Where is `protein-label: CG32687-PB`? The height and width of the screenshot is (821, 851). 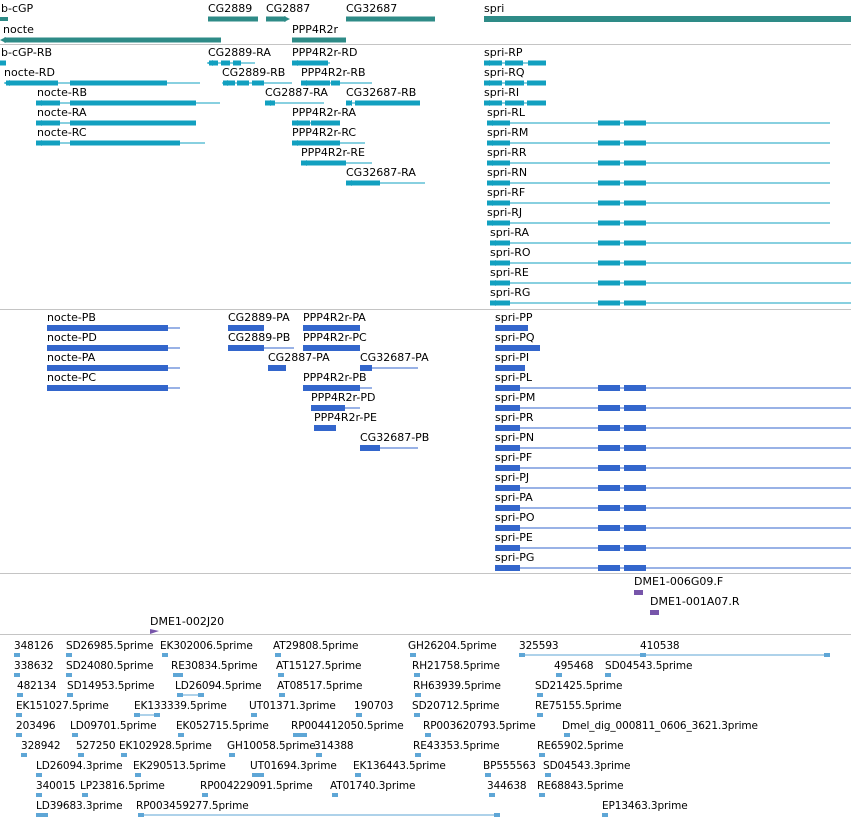 protein-label: CG32687-PB is located at coordinates (395, 437).